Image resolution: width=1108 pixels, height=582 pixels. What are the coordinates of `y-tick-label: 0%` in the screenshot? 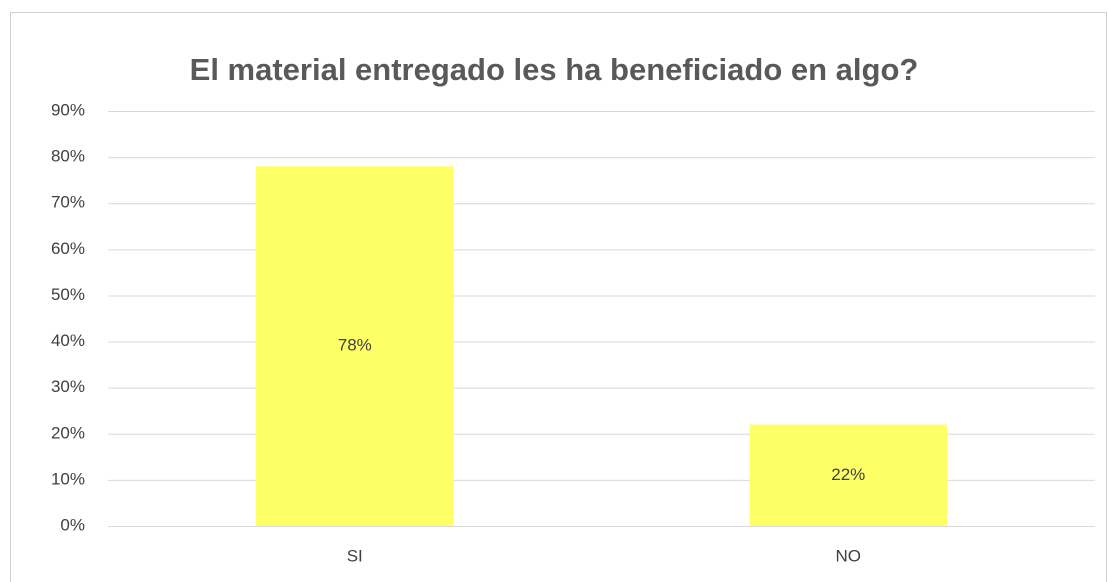 It's located at (72, 524).